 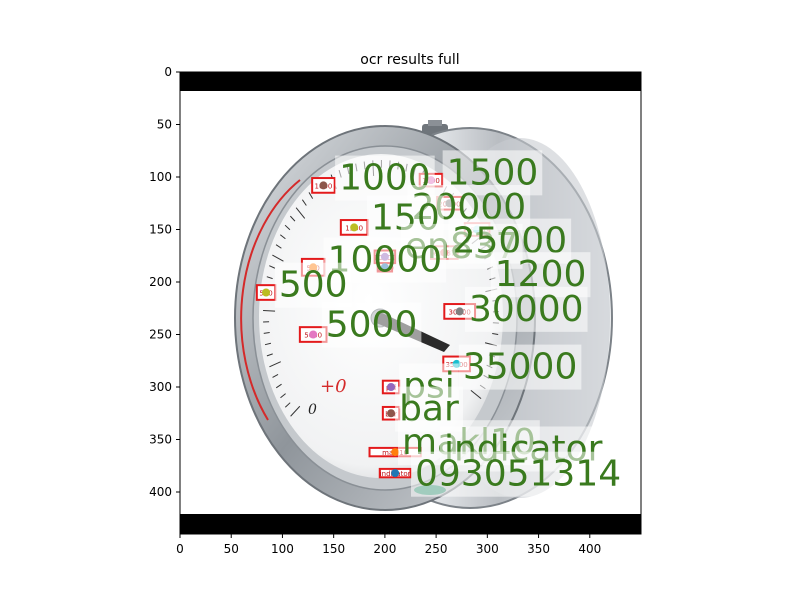 I want to click on x-tick-label: 250, so click(x=436, y=549).